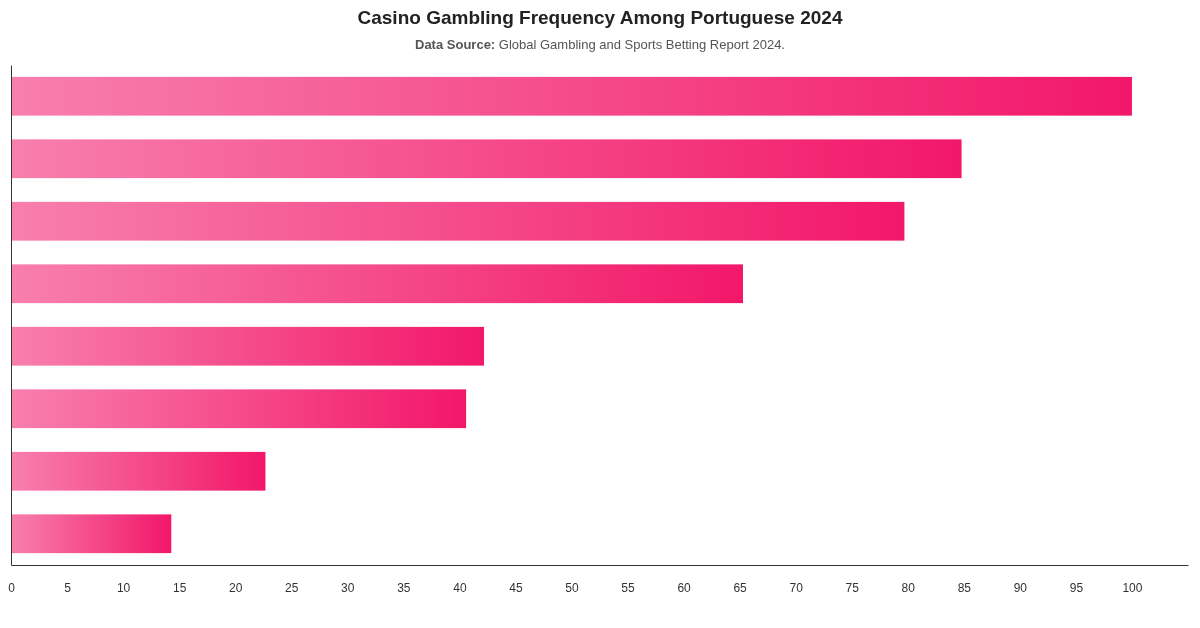  Describe the element at coordinates (1132, 587) in the screenshot. I see `x-tick-label: 100` at that location.